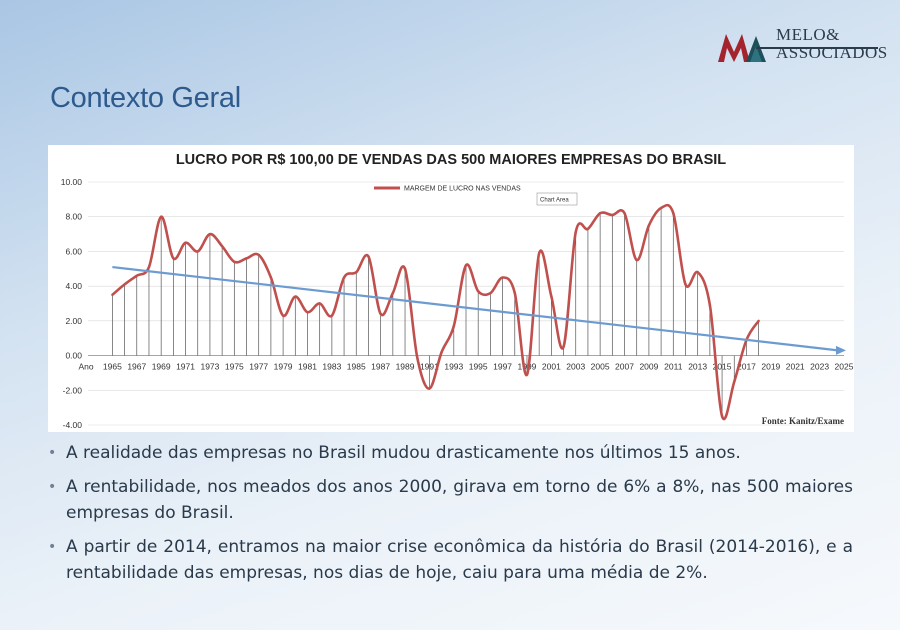 The width and height of the screenshot is (900, 630). What do you see at coordinates (462, 189) in the screenshot?
I see `legend-label: MARGEM DE LUCRO NAS VENDAS` at bounding box center [462, 189].